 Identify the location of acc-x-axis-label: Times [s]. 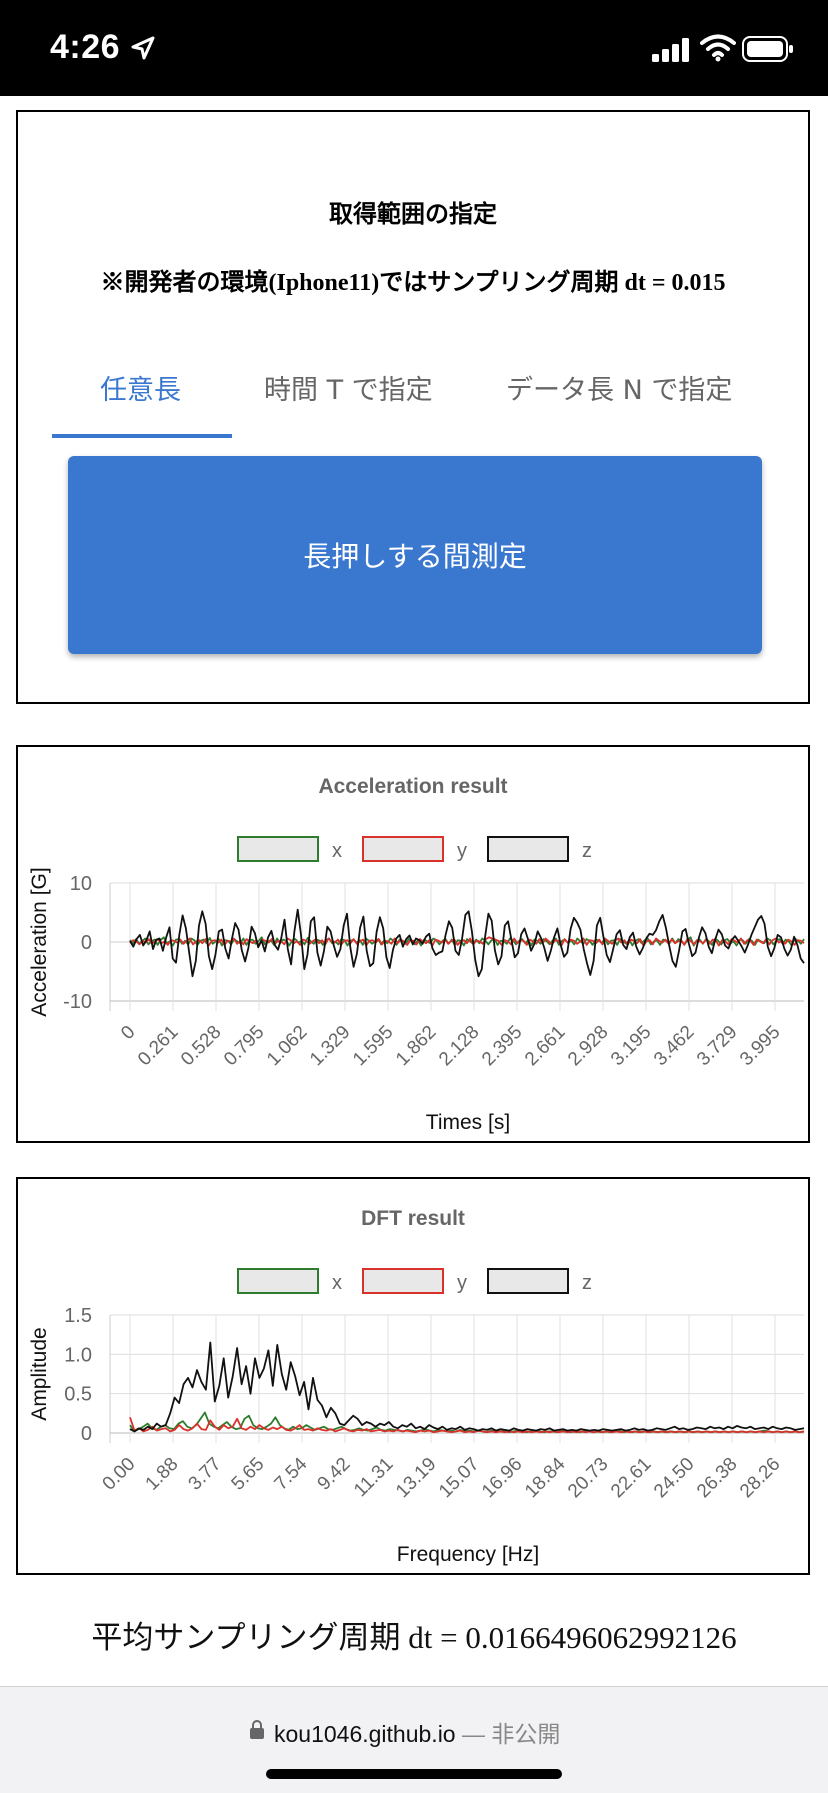
(468, 1122).